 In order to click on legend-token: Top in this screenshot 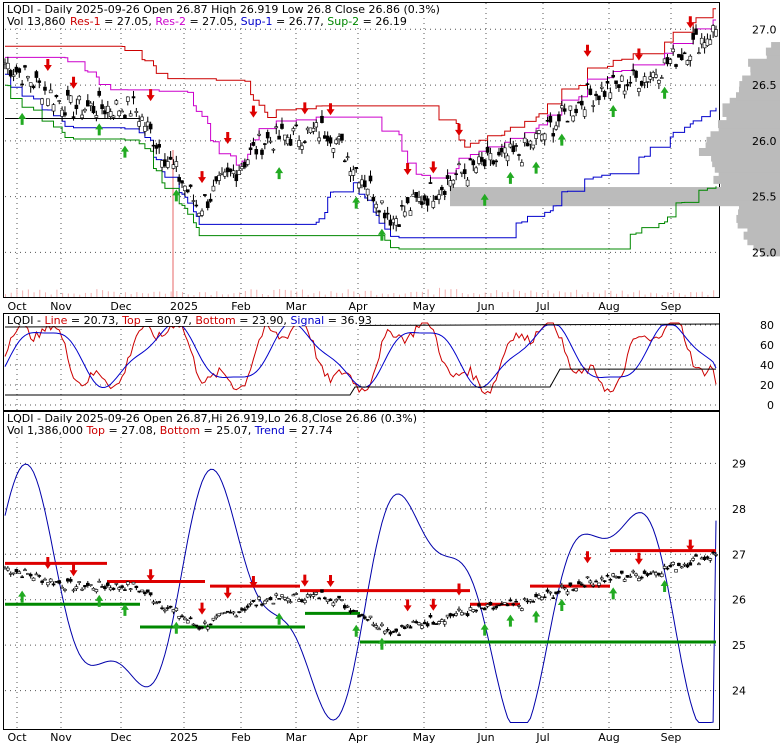, I will do `click(131, 320)`.